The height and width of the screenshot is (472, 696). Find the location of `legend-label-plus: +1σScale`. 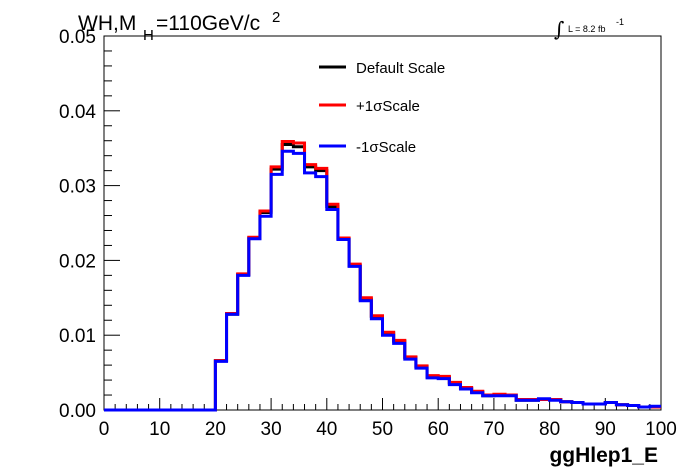

legend-label-plus: +1σScale is located at coordinates (388, 106).